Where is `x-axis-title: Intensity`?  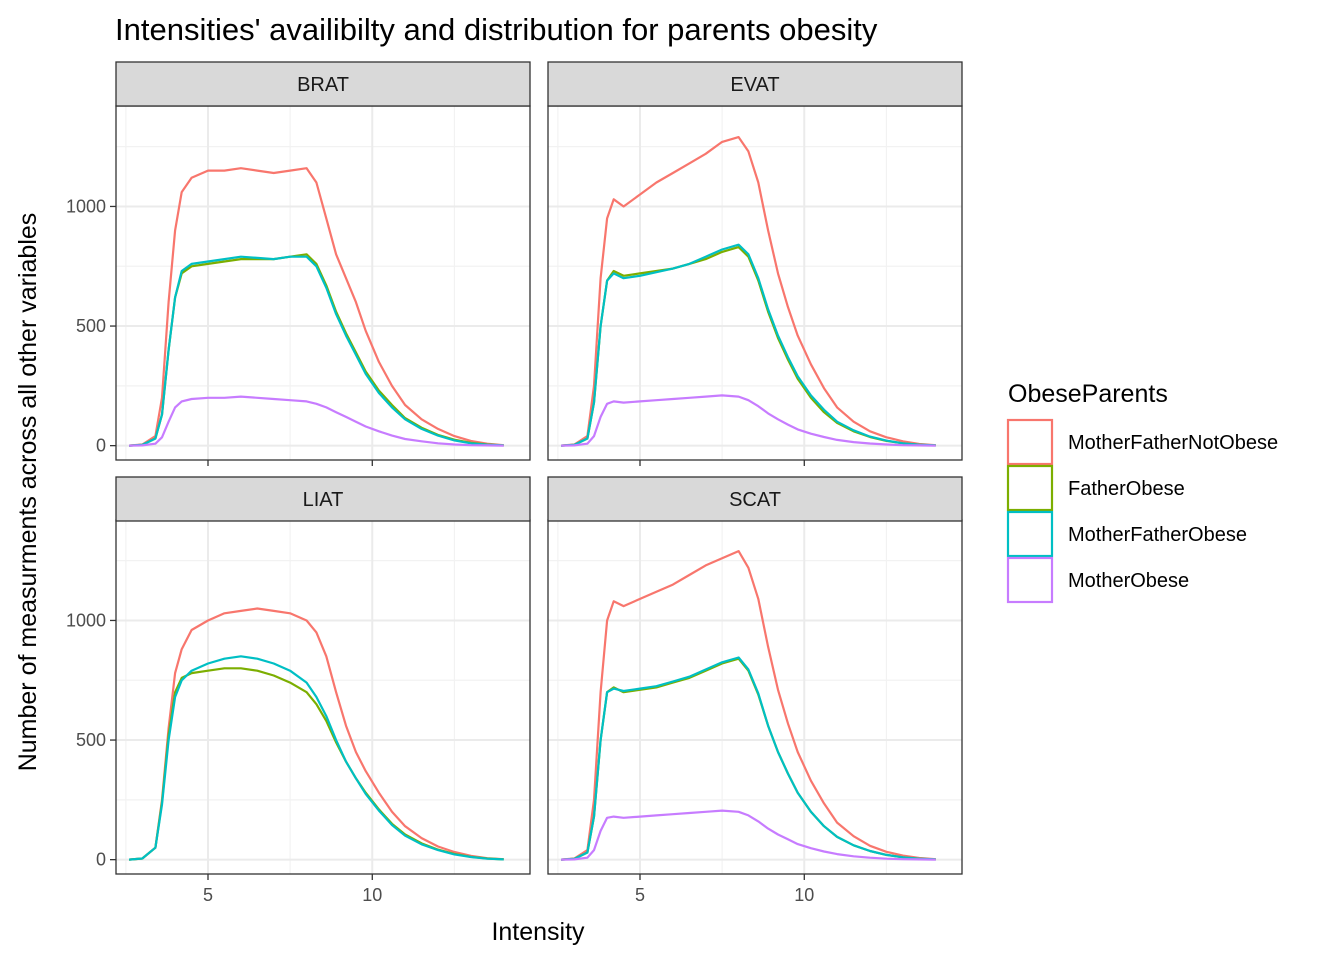
x-axis-title: Intensity is located at coordinates (538, 932).